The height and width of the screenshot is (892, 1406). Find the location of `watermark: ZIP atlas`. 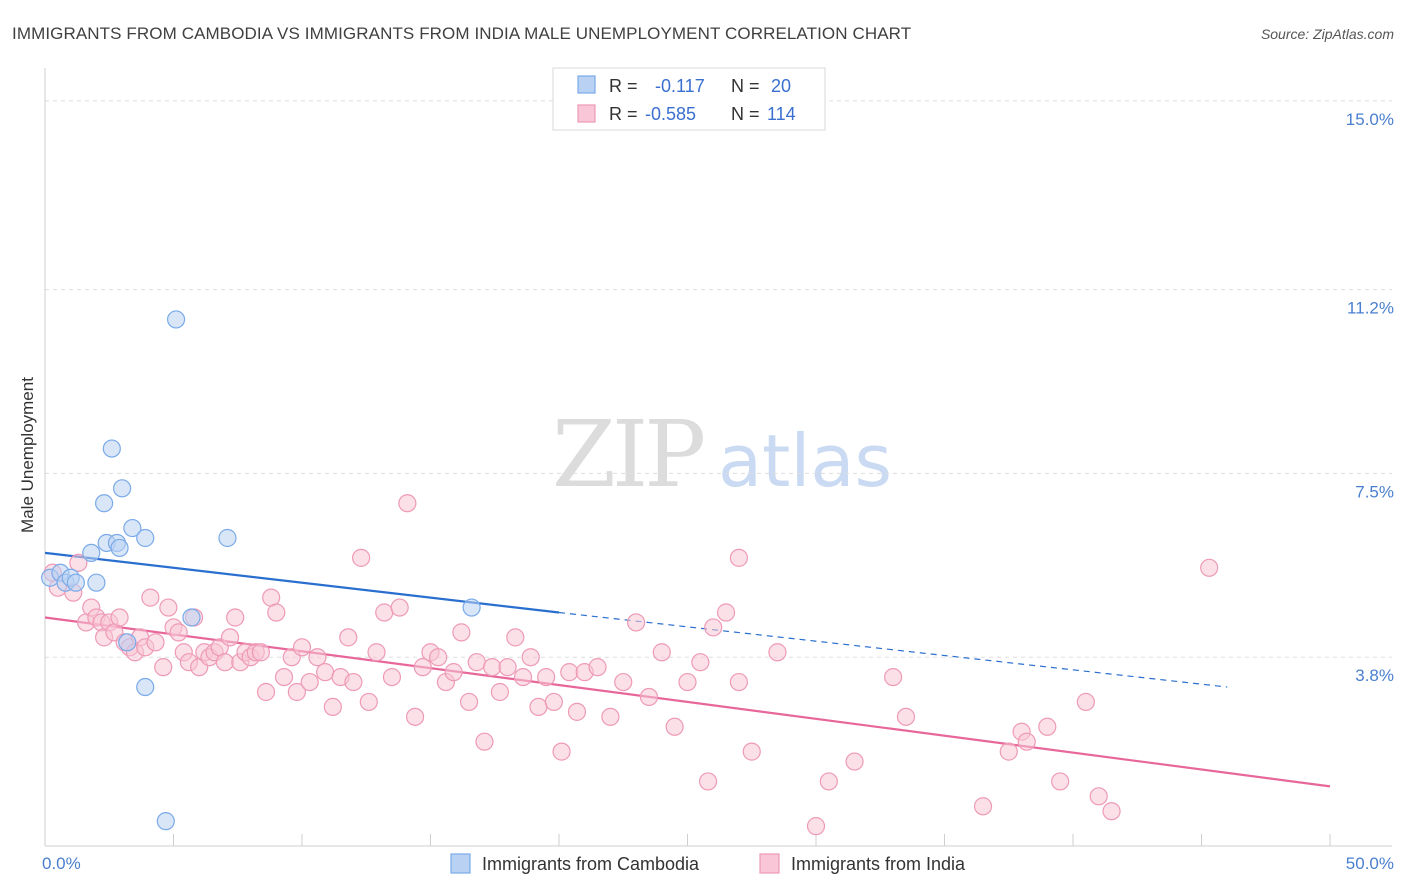

watermark: ZIP atlas is located at coordinates (722, 454).